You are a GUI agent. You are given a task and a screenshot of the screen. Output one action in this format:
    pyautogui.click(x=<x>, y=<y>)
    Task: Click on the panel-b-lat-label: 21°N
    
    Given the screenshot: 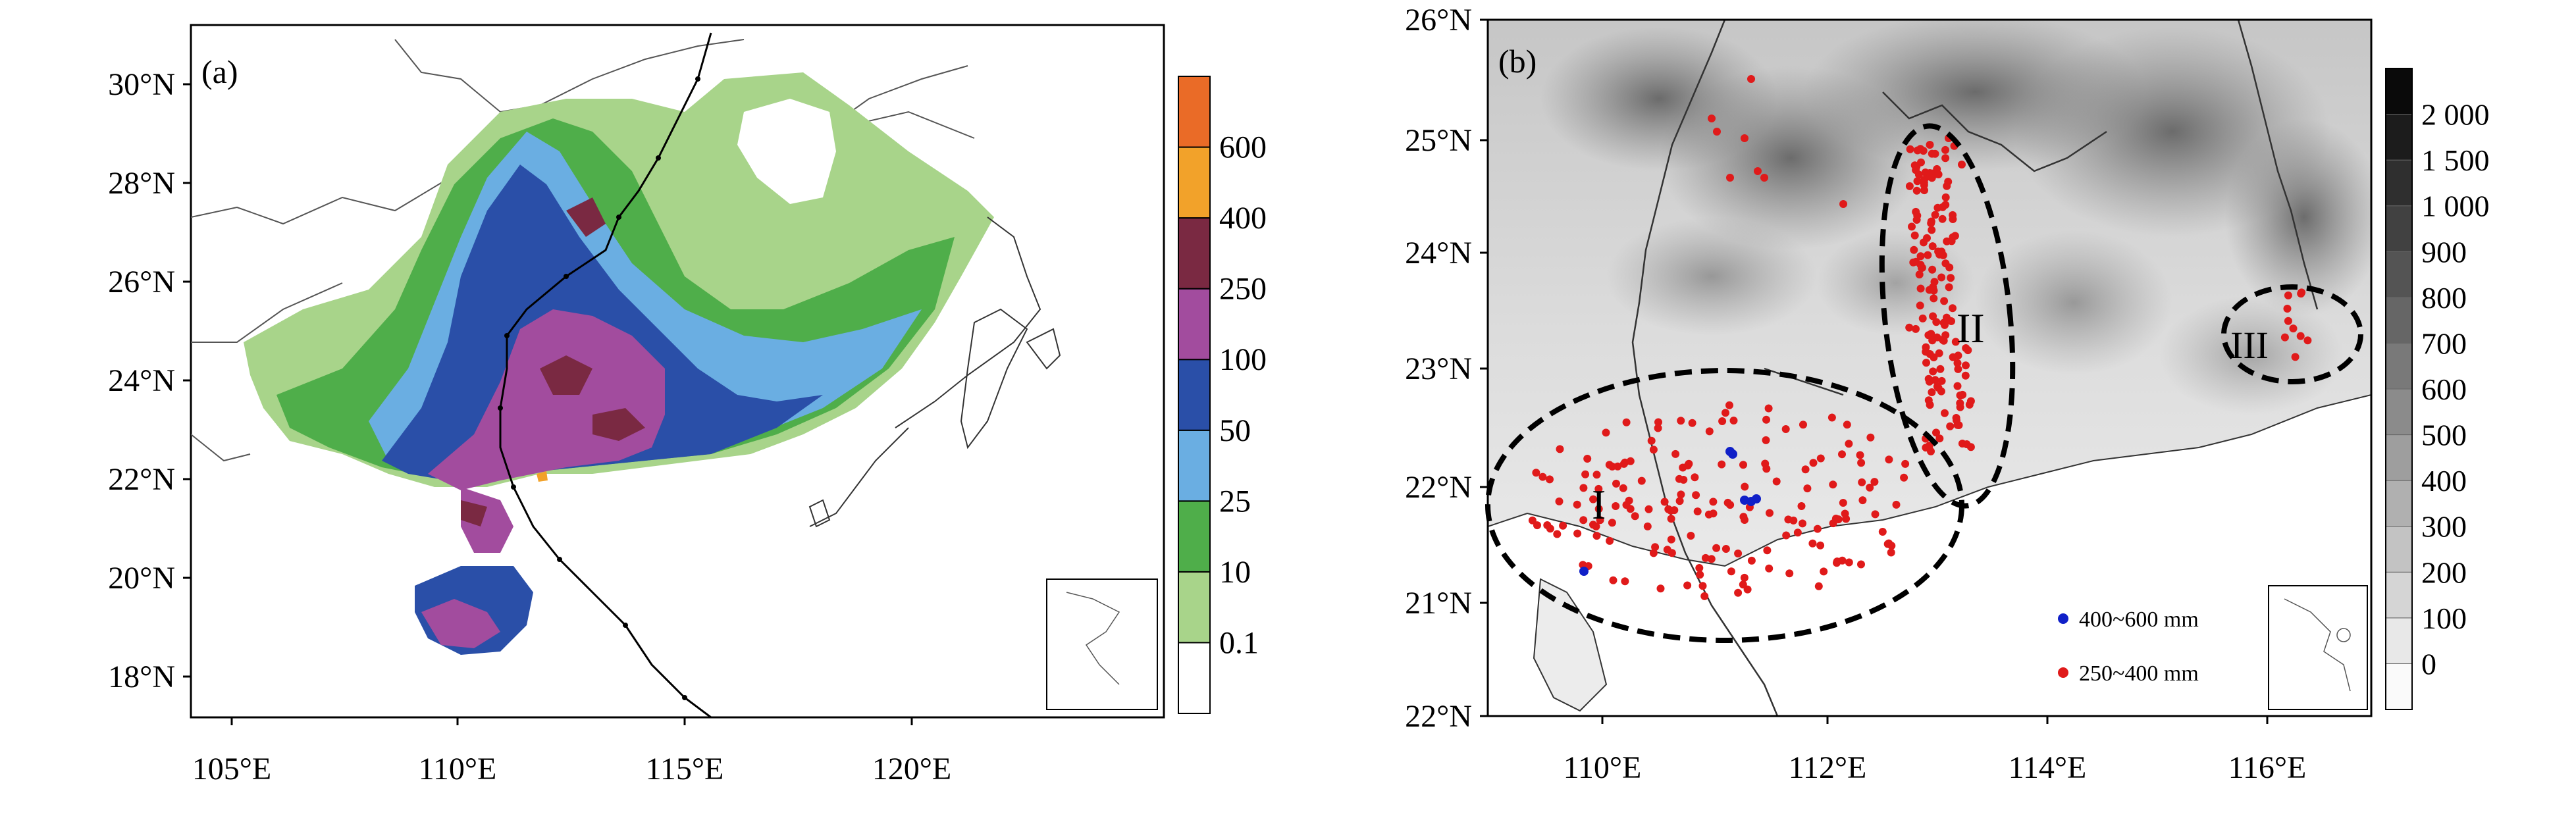 What is the action you would take?
    pyautogui.click(x=1438, y=603)
    